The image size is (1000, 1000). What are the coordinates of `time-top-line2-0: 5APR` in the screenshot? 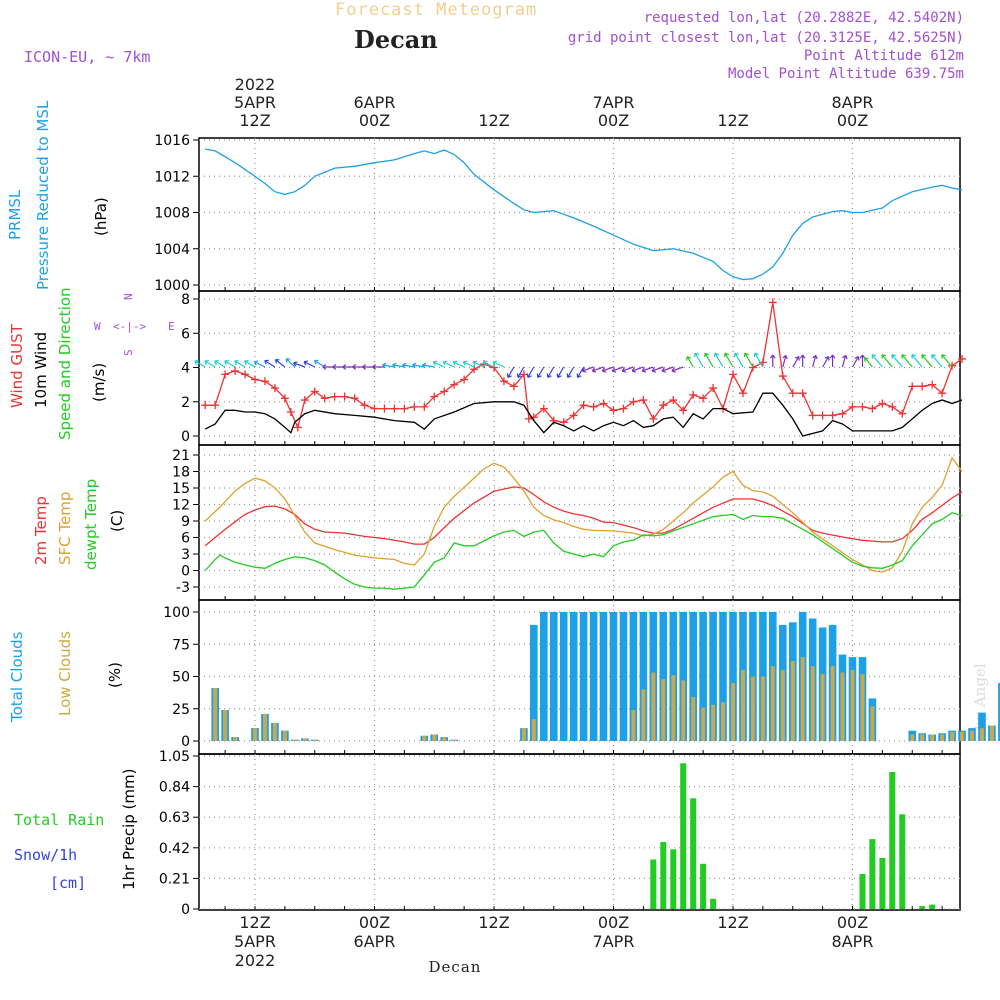 It's located at (255, 102).